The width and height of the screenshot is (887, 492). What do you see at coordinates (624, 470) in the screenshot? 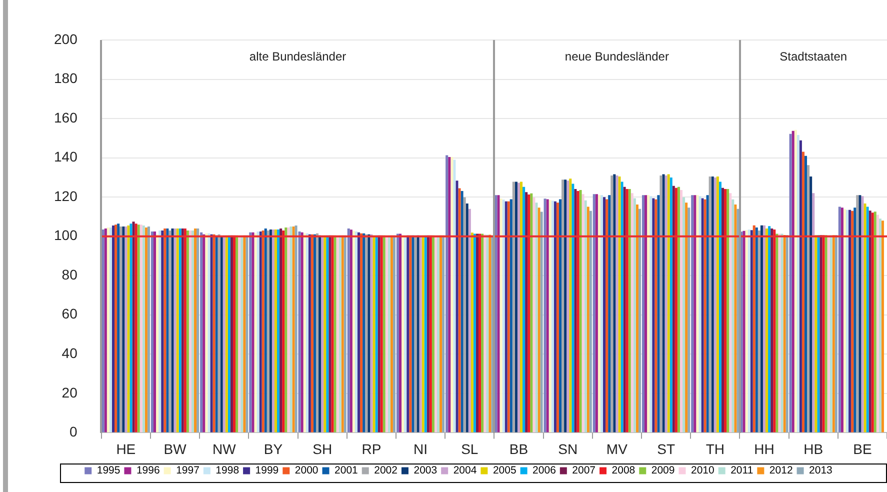
I see `legend-label: 2008` at bounding box center [624, 470].